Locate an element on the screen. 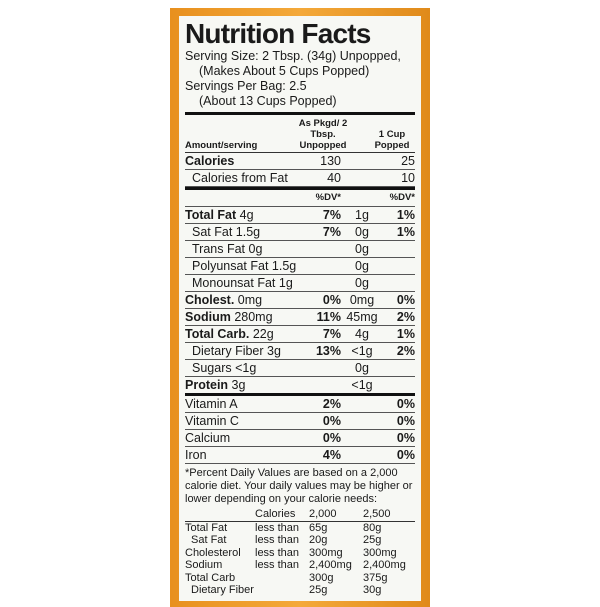 The width and height of the screenshot is (600, 607). nutrient-amount: 1.5g is located at coordinates (284, 266).